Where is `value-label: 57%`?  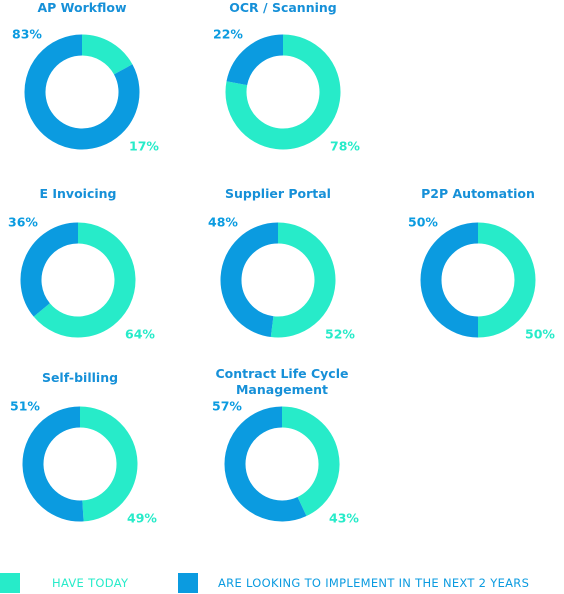
value-label: 57% is located at coordinates (227, 406).